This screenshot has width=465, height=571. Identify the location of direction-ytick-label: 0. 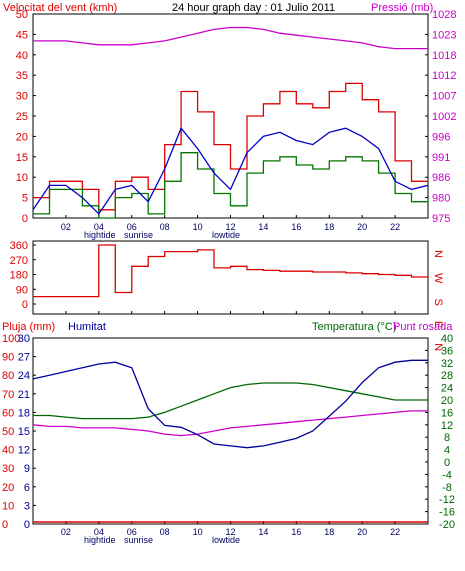
(25, 305).